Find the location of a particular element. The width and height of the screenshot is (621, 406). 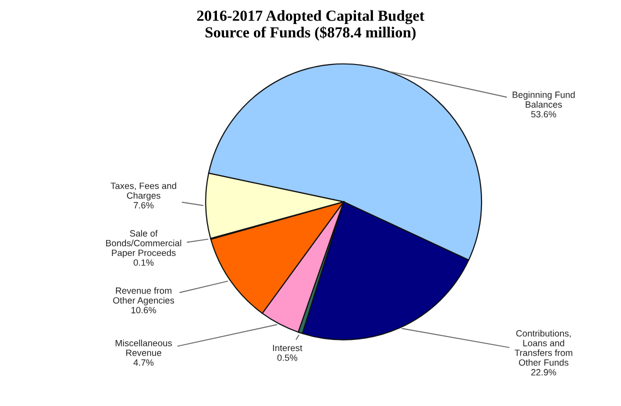

data-label: 0.1% is located at coordinates (144, 262).